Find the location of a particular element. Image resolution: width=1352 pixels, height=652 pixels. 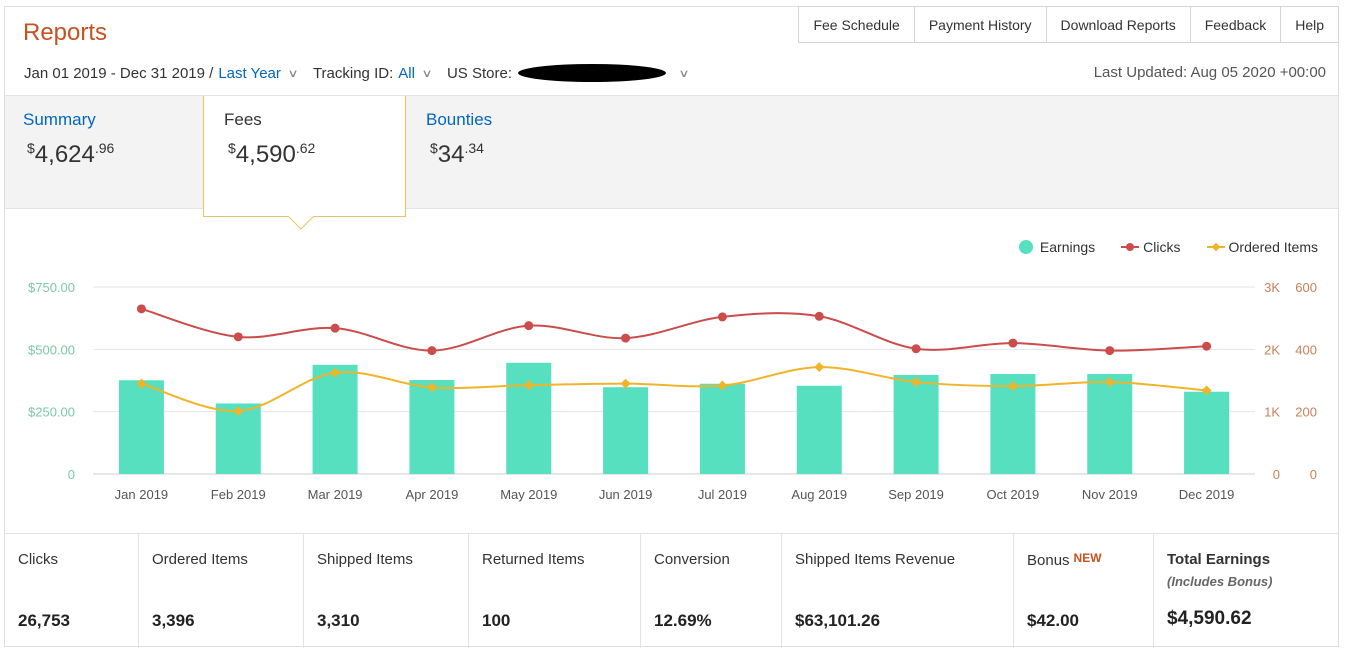

store-label: US Store: is located at coordinates (479, 73).